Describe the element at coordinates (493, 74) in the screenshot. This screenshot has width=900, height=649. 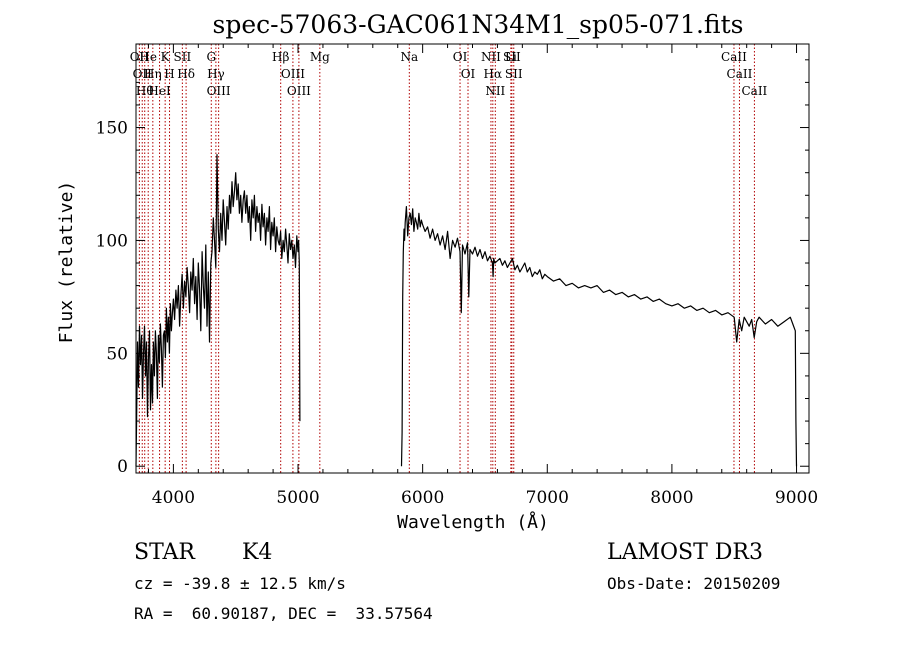
I see `line-label-21: Hα` at that location.